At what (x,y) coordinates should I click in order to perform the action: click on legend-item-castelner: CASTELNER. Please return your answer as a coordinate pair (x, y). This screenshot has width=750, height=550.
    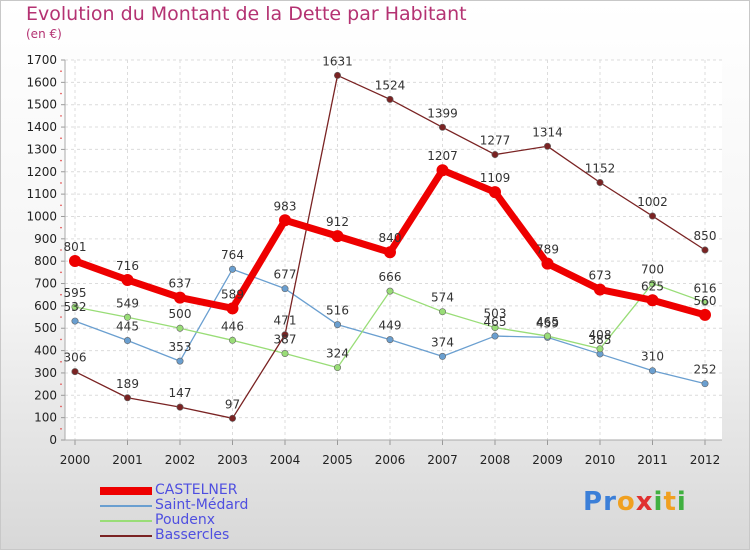
    Looking at the image, I should click on (250, 490).